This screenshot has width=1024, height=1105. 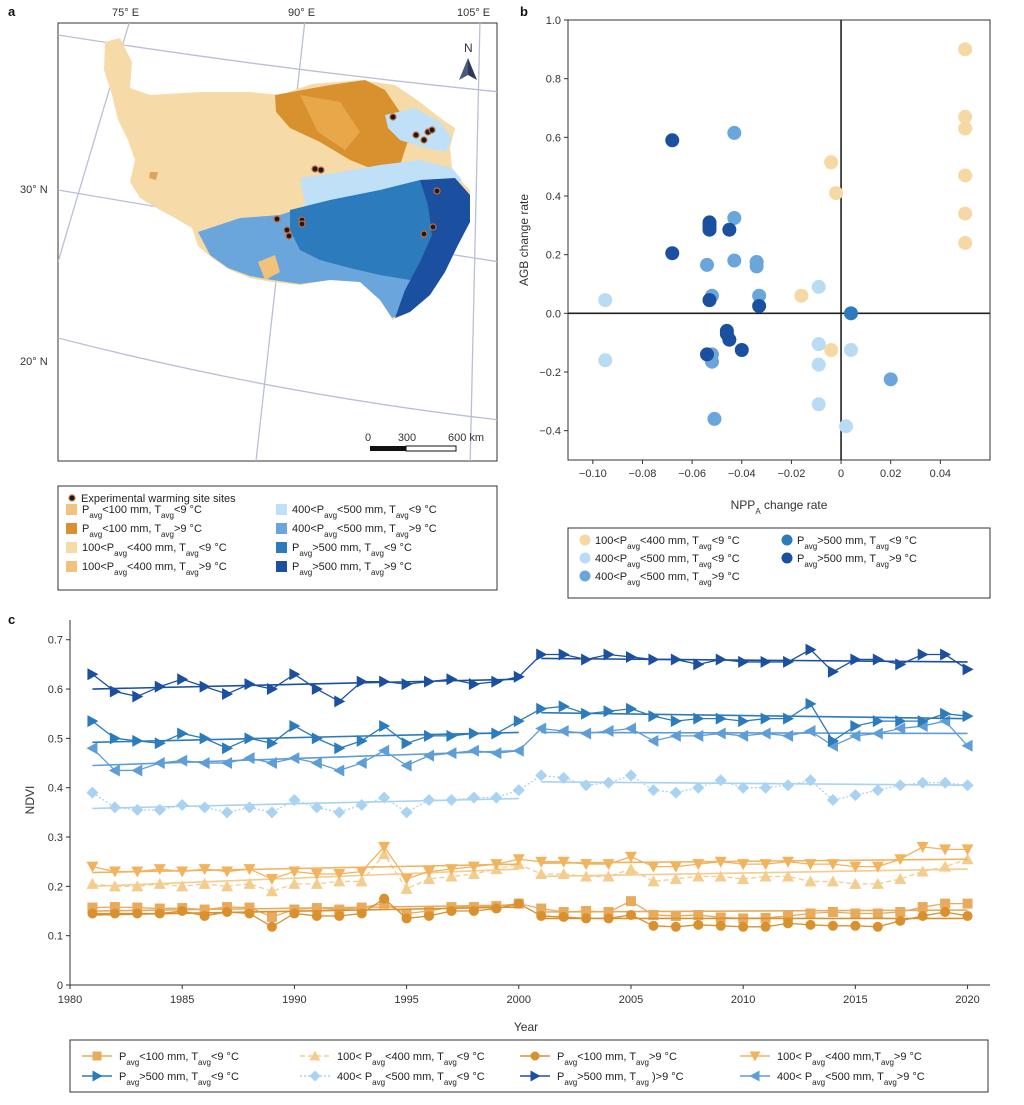 What do you see at coordinates (466, 438) in the screenshot?
I see `scale-600: 600 km` at bounding box center [466, 438].